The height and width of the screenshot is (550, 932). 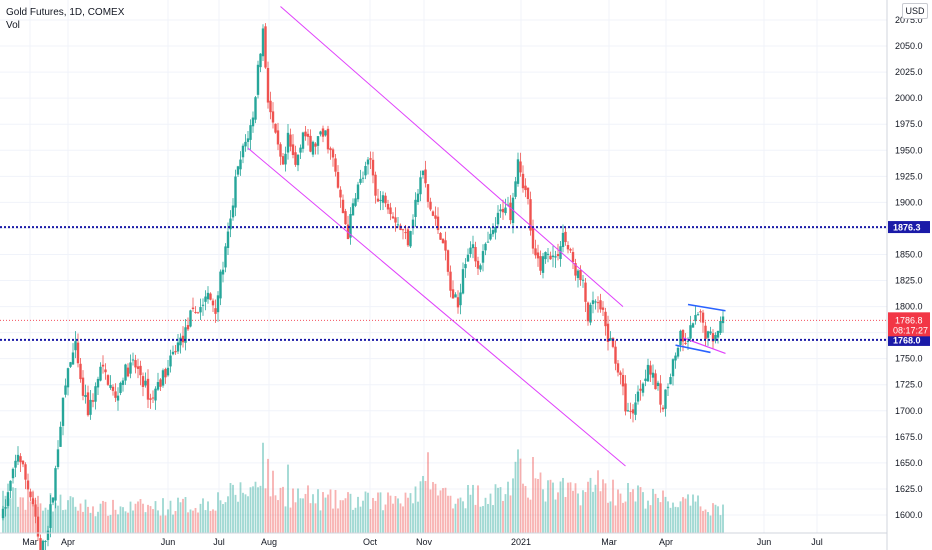 I want to click on y-tick-label: 1650.0, so click(x=909, y=463).